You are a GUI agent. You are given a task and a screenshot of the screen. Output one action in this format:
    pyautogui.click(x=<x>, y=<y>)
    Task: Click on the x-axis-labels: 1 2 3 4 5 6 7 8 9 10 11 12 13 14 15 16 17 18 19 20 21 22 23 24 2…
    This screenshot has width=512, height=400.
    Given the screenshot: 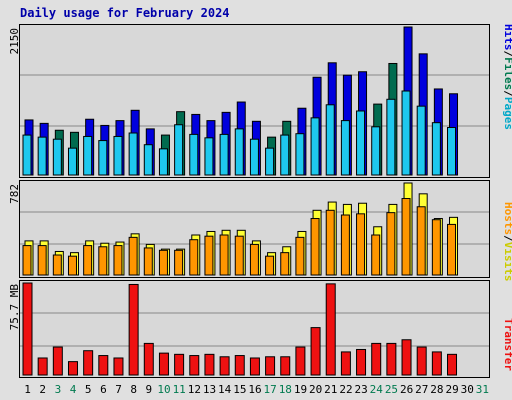 What is the action you would take?
    pyautogui.click(x=256, y=389)
    